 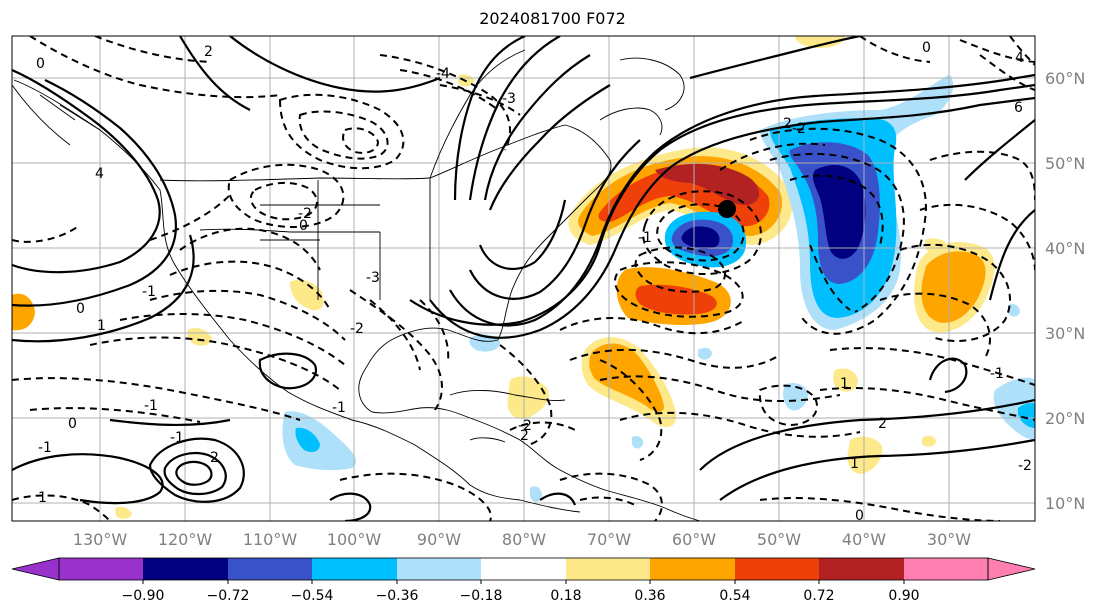 What do you see at coordinates (443, 74) in the screenshot?
I see `contour-label: -4` at bounding box center [443, 74].